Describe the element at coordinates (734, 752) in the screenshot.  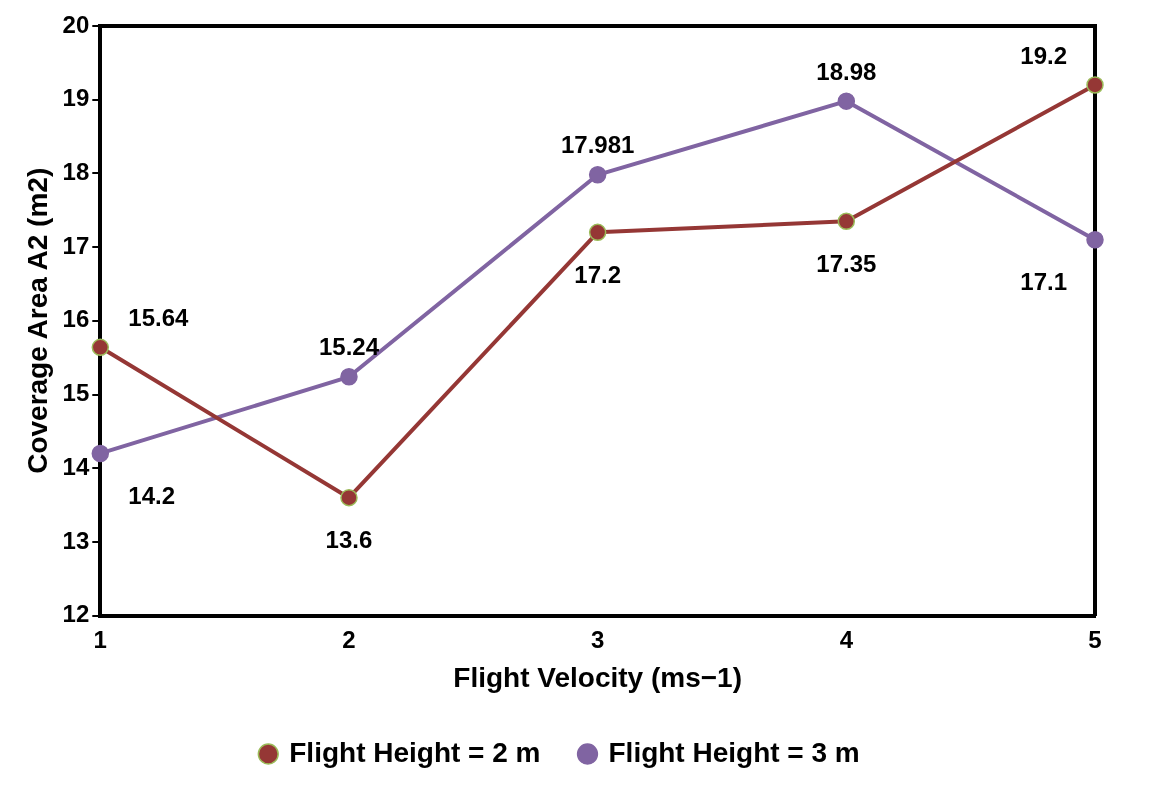
I see `legend-label: Flight Height = 3 m` at that location.